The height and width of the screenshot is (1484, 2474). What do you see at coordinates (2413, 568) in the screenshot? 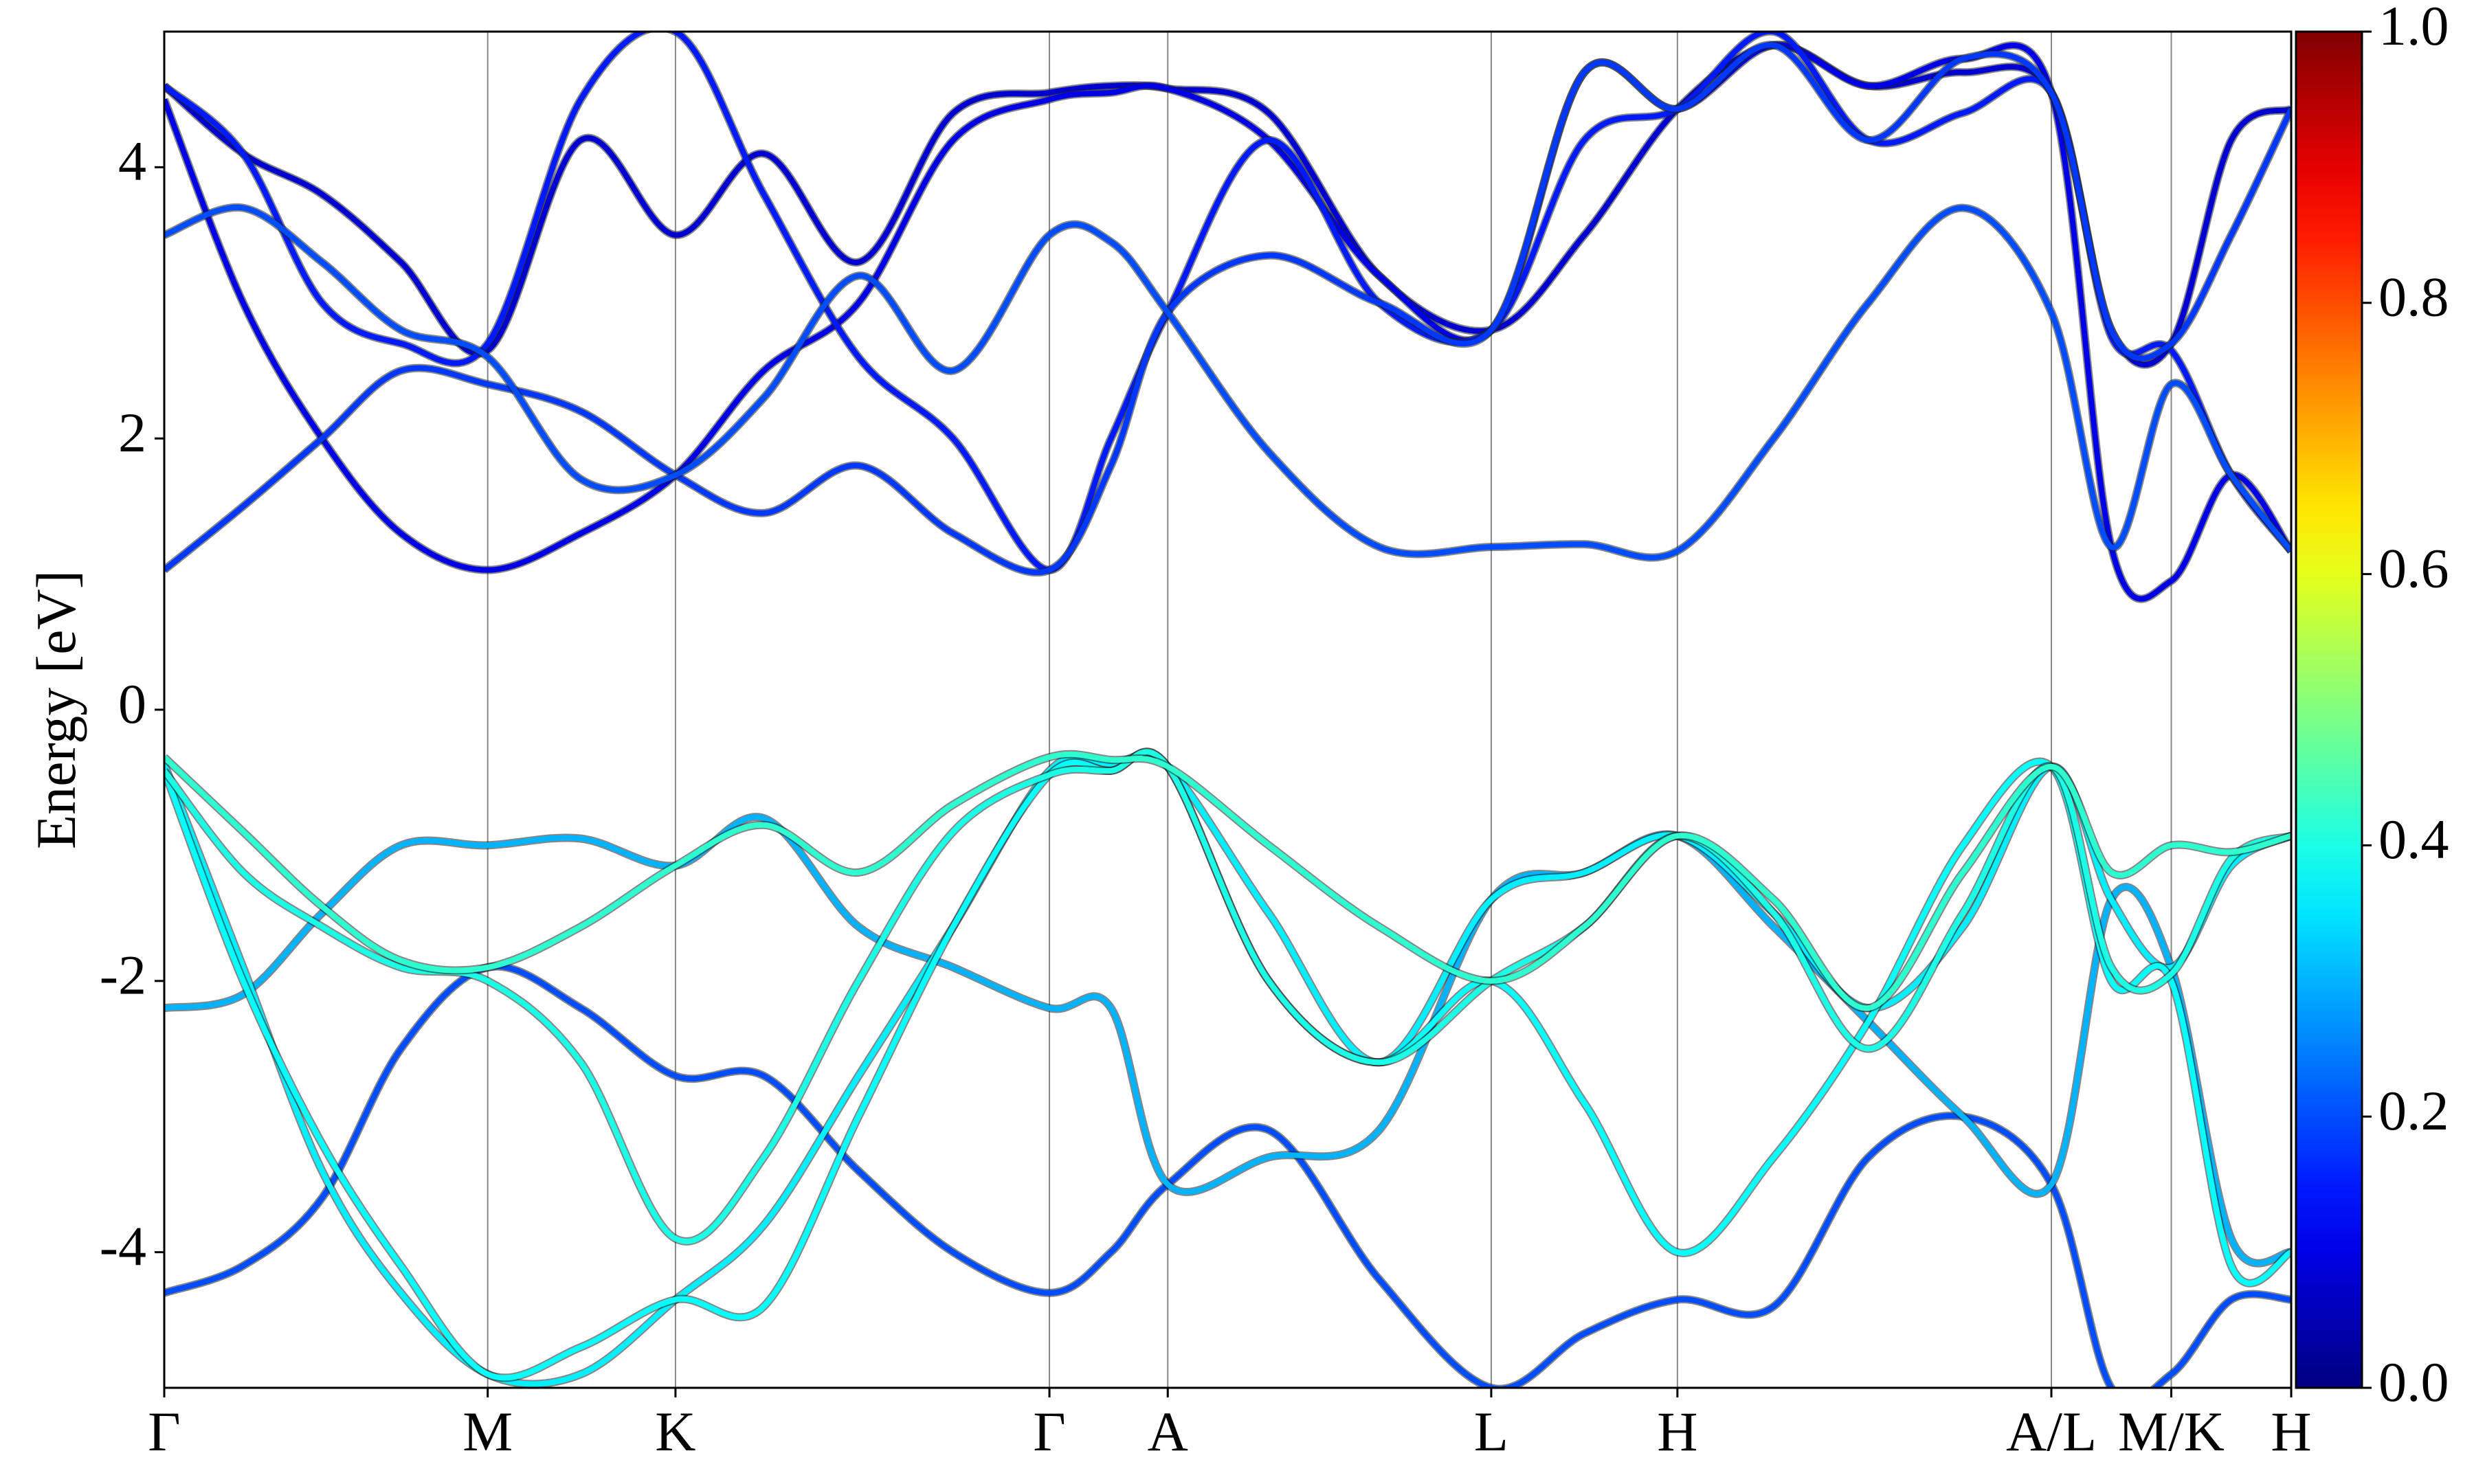
I see `colorbar-tick-label: 0.6` at bounding box center [2413, 568].